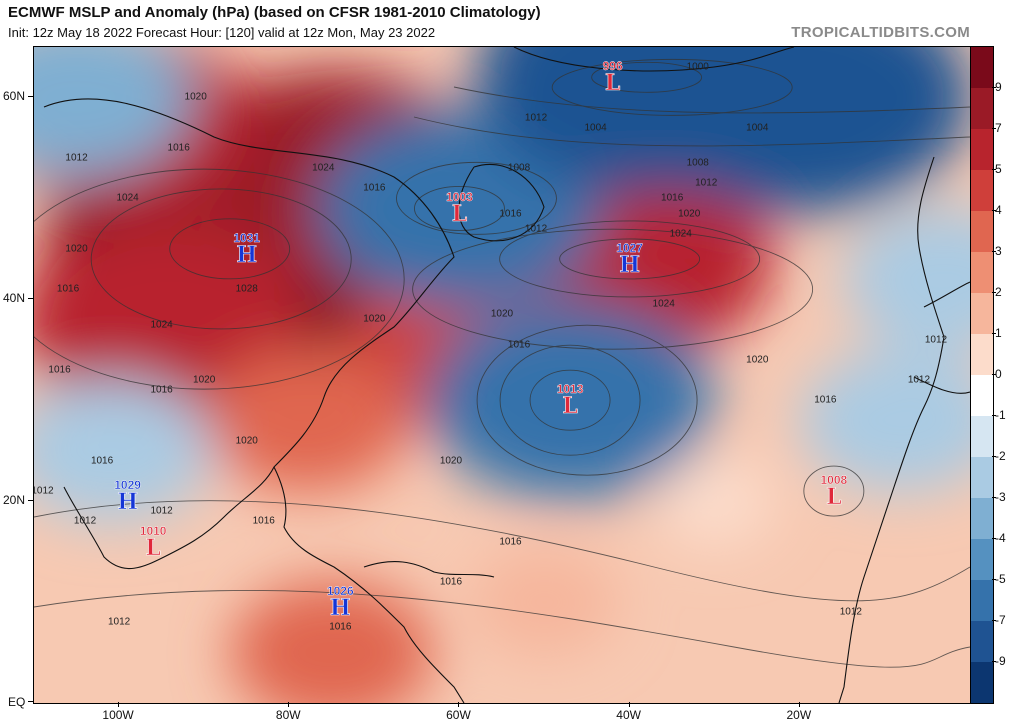  Describe the element at coordinates (629, 247) in the screenshot. I see `pressure-value: 1027` at that location.